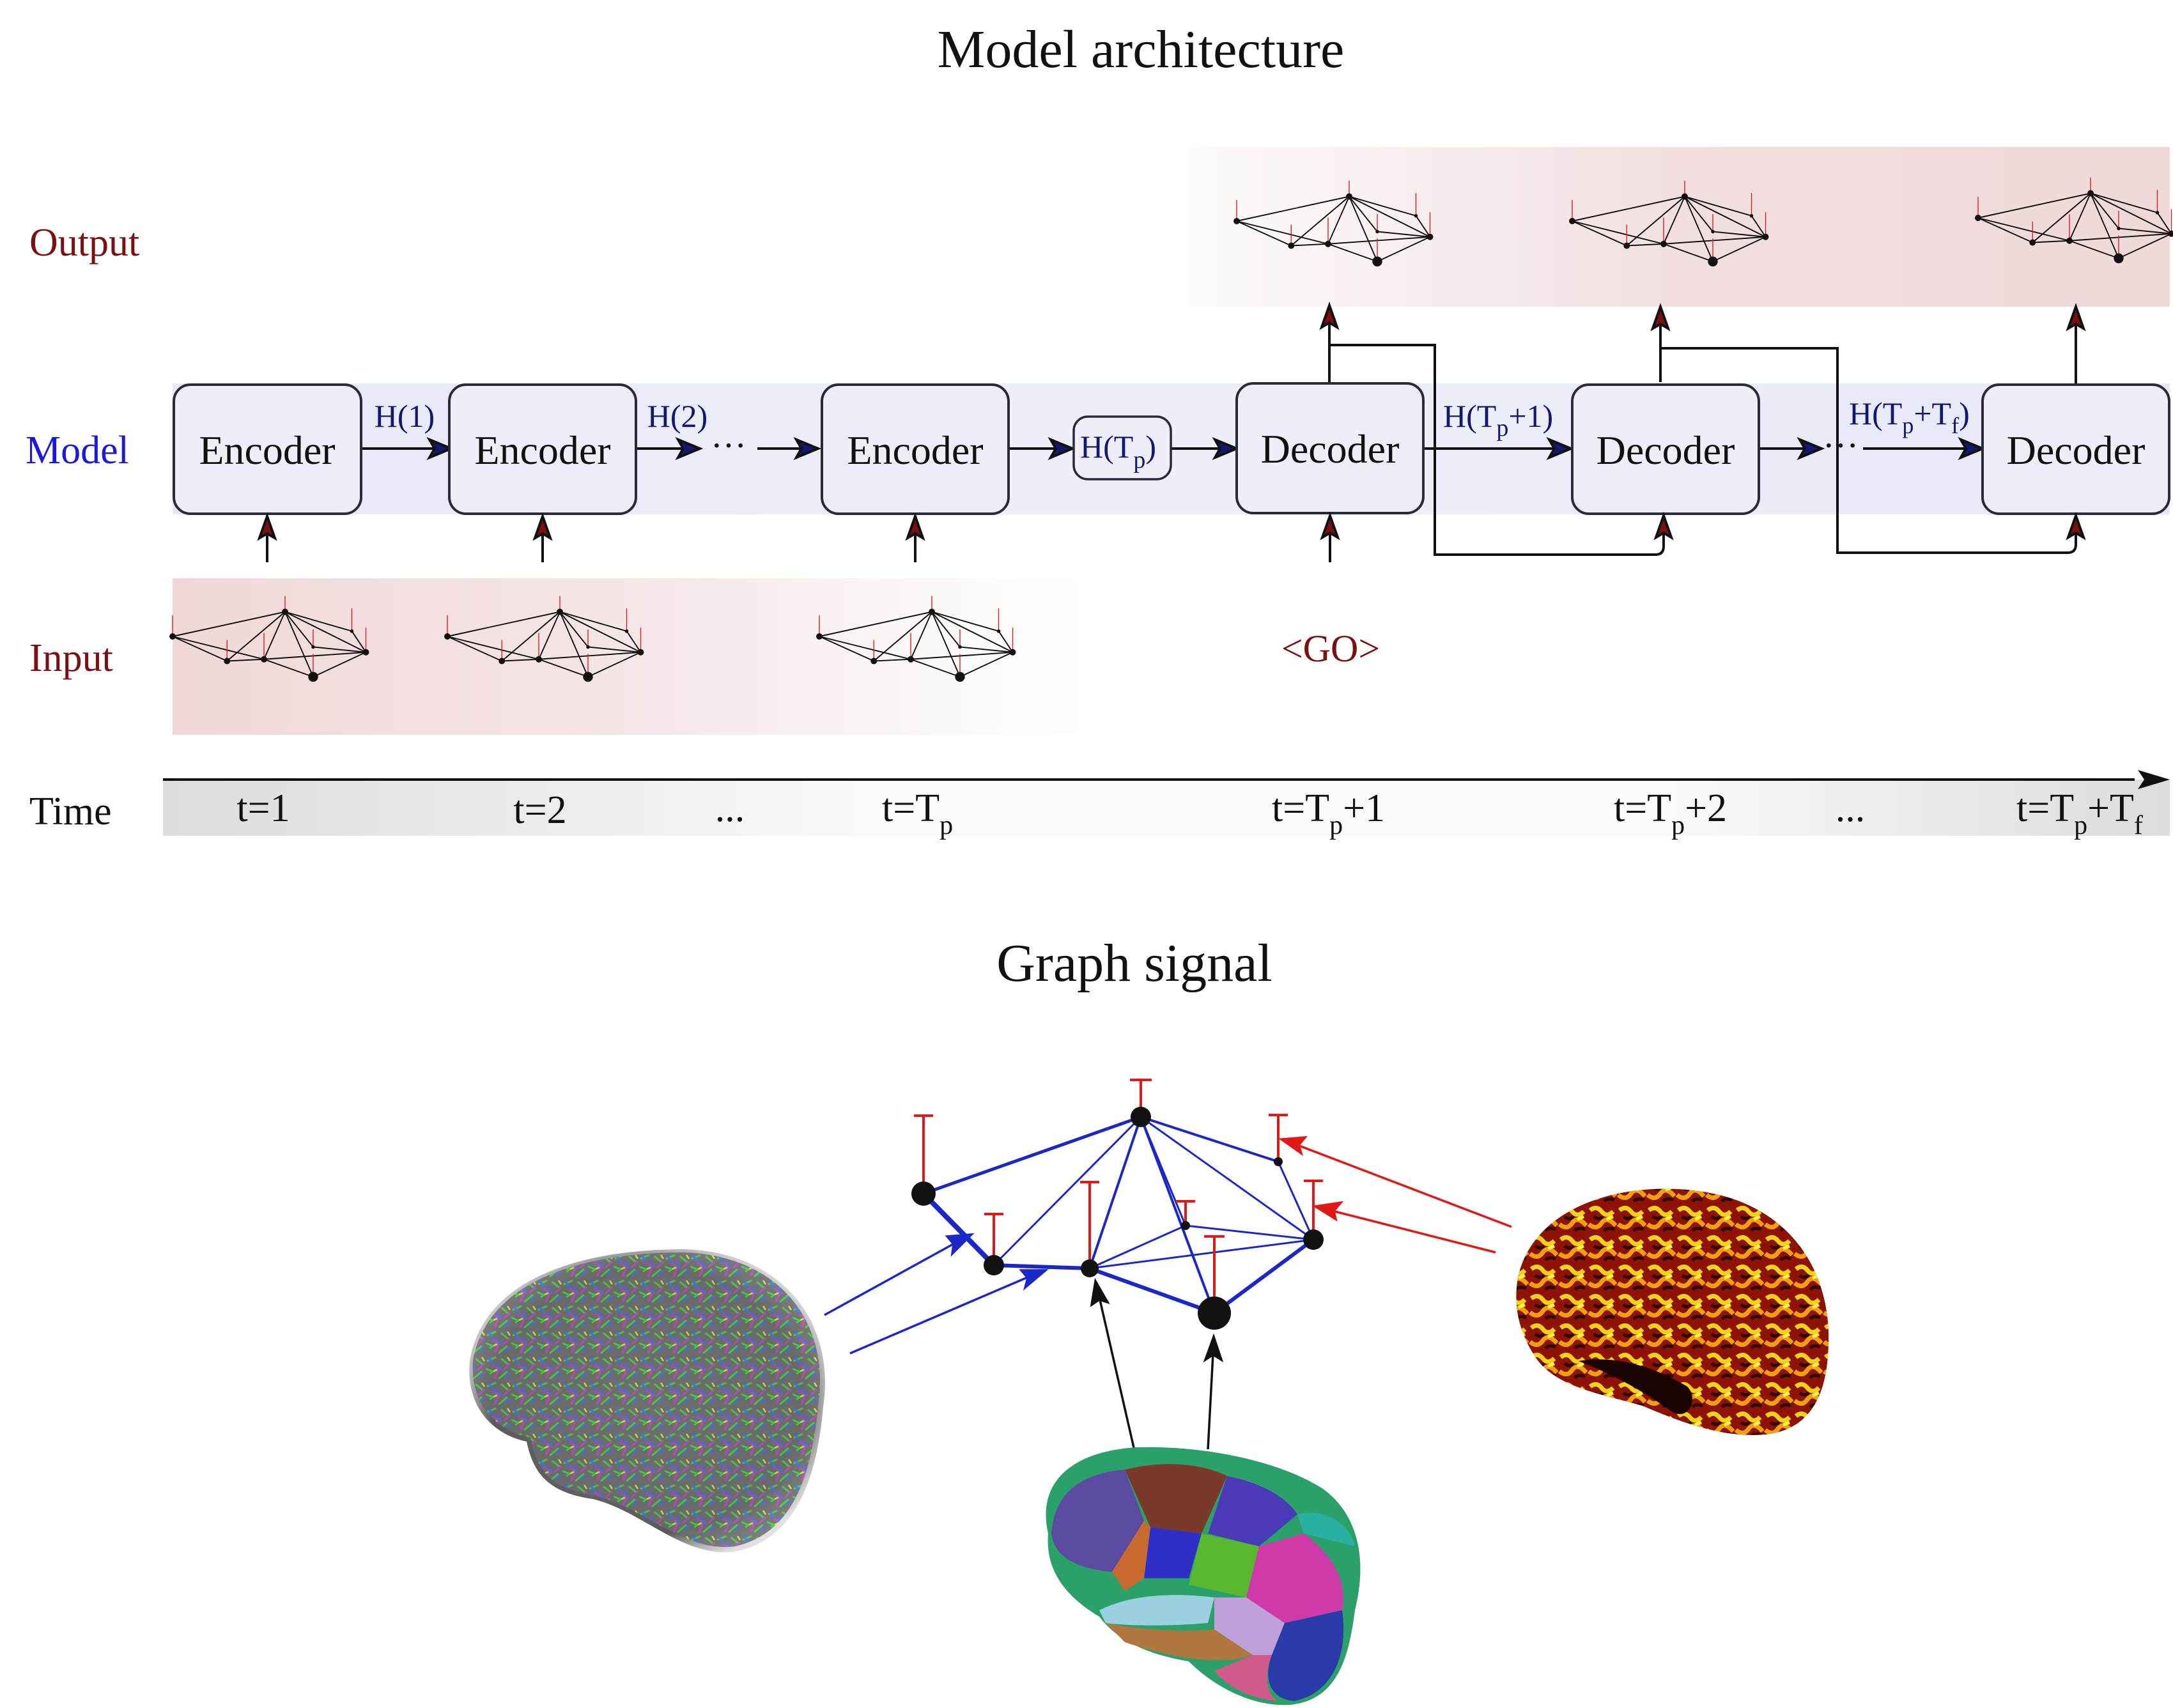 The image size is (2173, 1708). I want to click on time-band, so click(1166, 808).